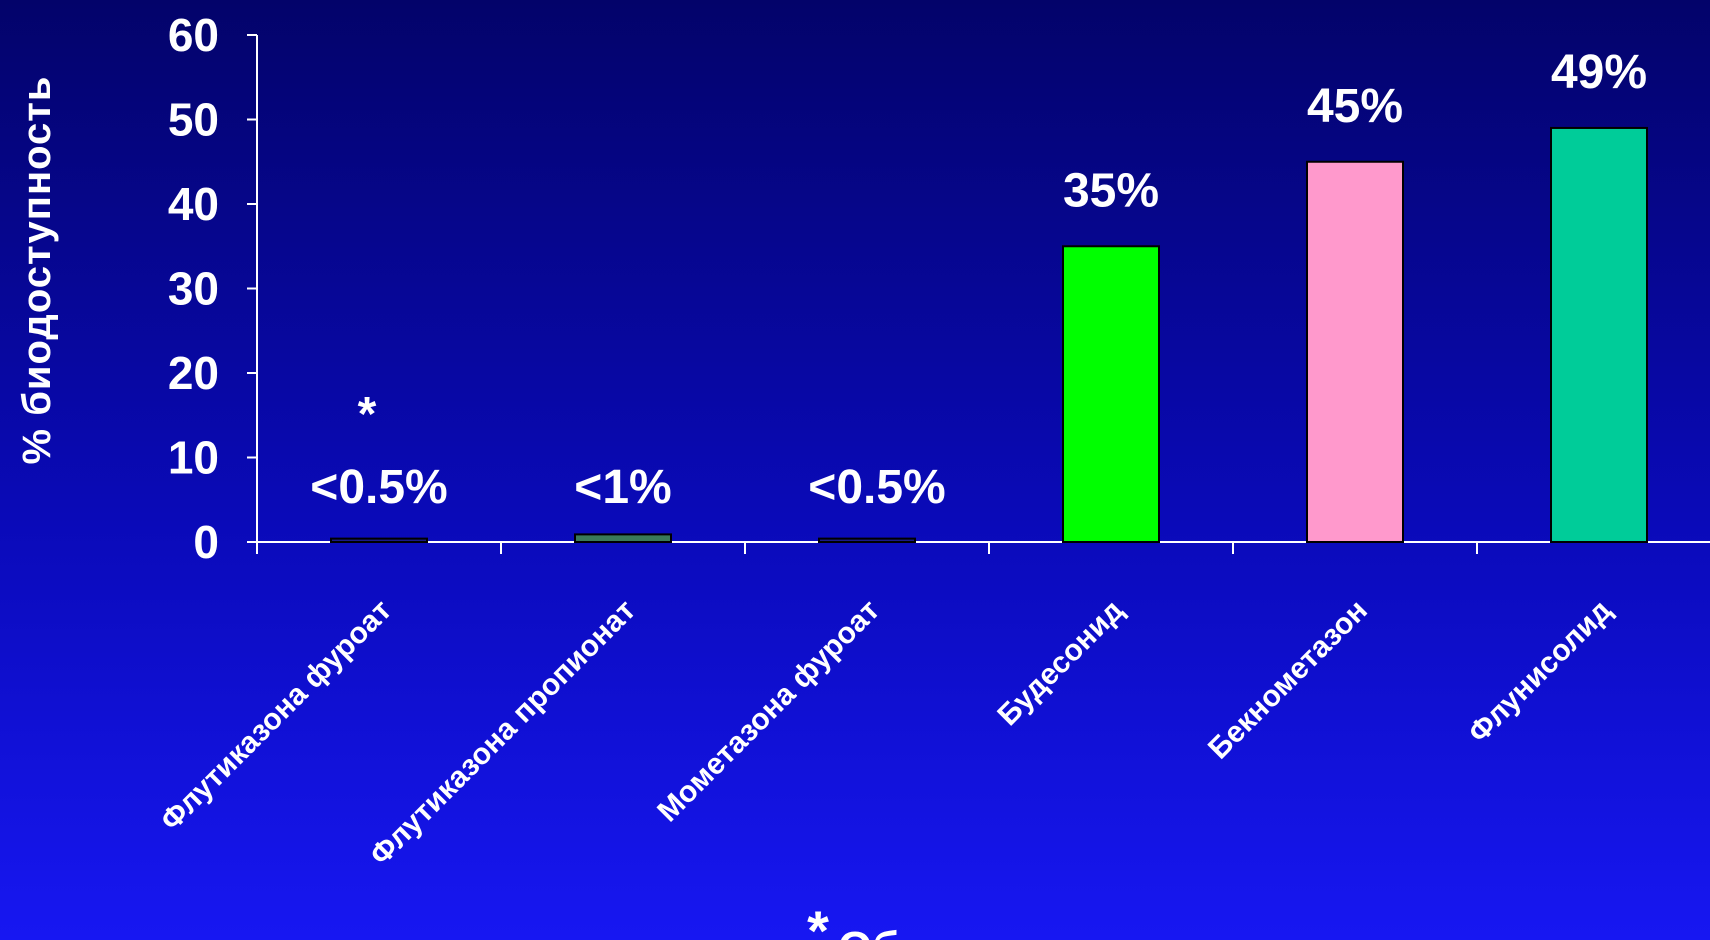  I want to click on y-tick-label: 60, so click(193, 35).